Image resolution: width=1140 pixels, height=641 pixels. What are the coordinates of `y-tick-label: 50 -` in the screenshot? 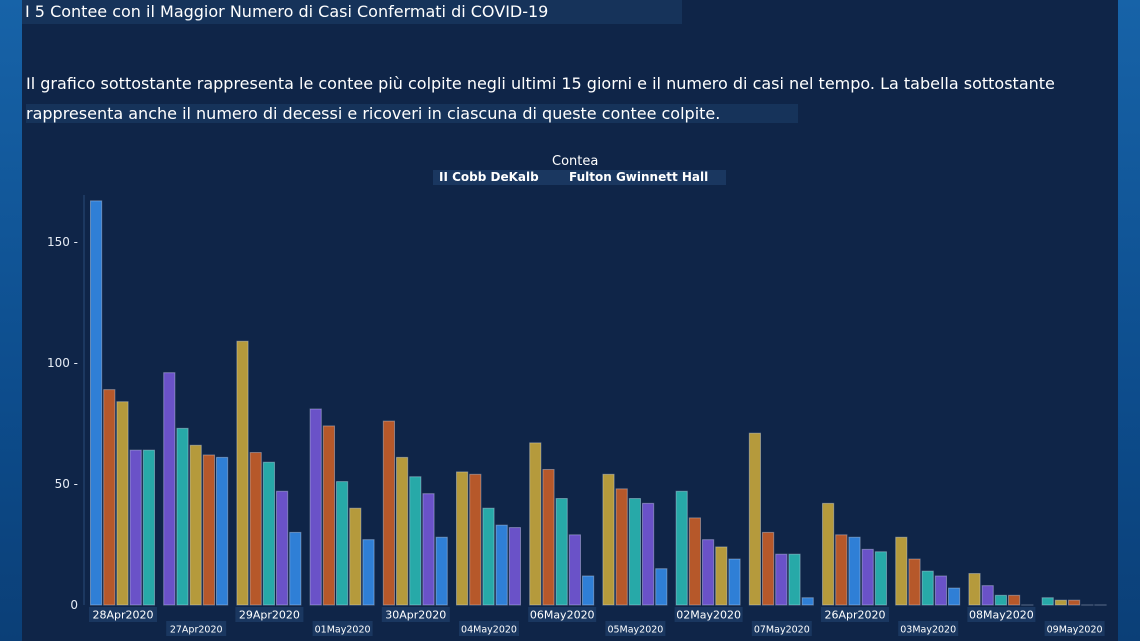 It's located at (66, 484).